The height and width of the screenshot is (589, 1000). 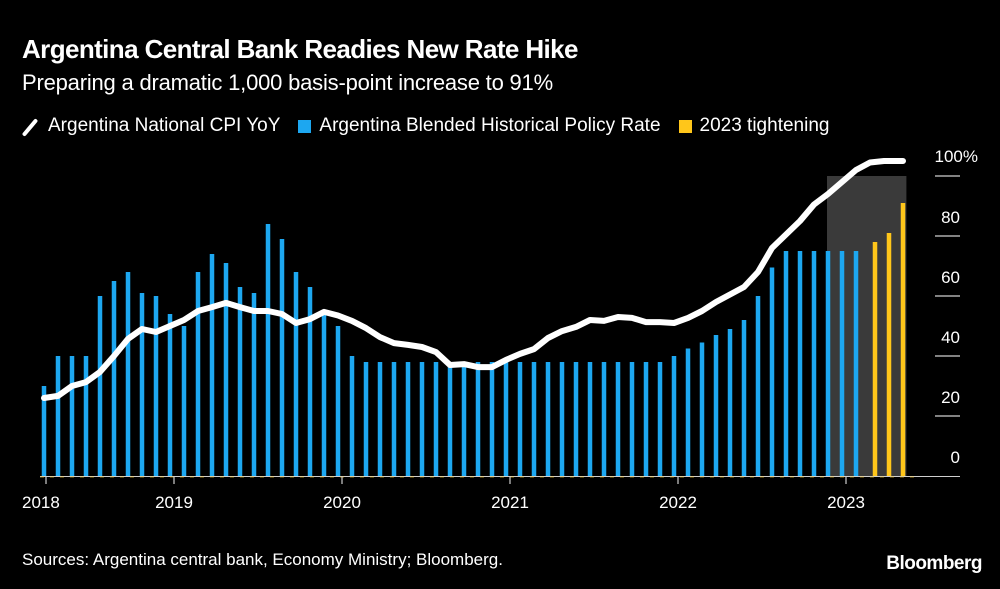 What do you see at coordinates (174, 502) in the screenshot?
I see `x-tick-label: 2019` at bounding box center [174, 502].